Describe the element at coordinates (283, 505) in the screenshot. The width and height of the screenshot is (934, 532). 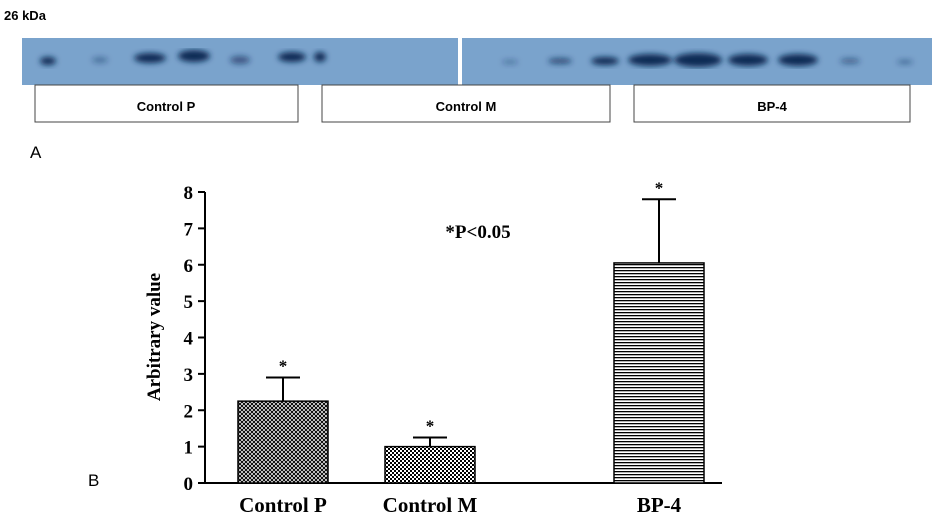
I see `x-tick-label: Control P` at that location.